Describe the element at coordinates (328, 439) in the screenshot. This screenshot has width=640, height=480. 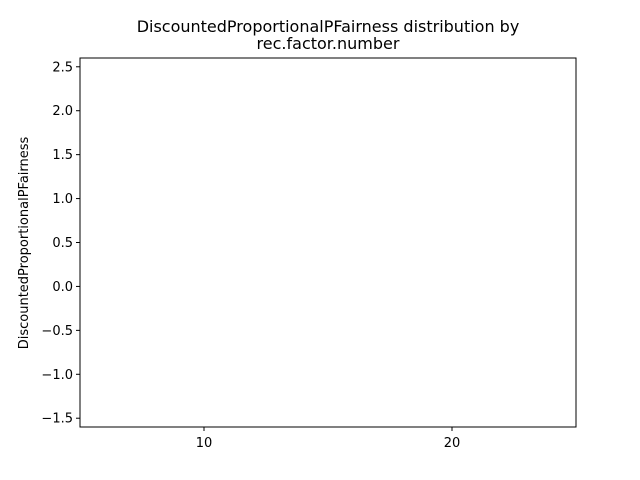
I see `x-ticks: 10 20` at that location.